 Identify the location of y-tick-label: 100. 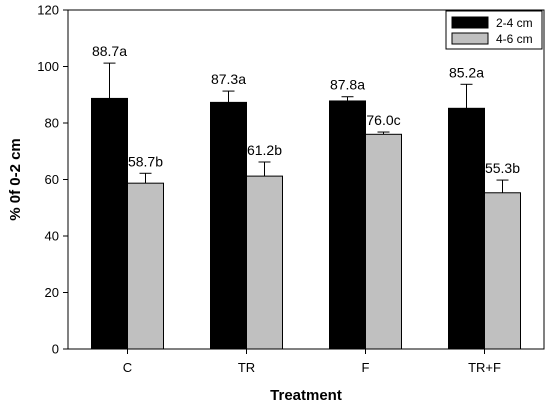
(48, 66).